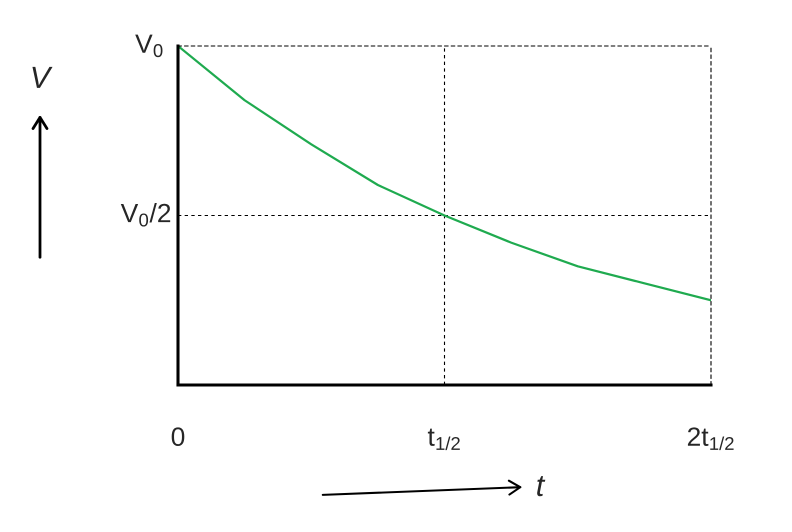 The width and height of the screenshot is (792, 532). What do you see at coordinates (145, 215) in the screenshot?
I see `ref-line-label: V$_{0}$/2` at bounding box center [145, 215].